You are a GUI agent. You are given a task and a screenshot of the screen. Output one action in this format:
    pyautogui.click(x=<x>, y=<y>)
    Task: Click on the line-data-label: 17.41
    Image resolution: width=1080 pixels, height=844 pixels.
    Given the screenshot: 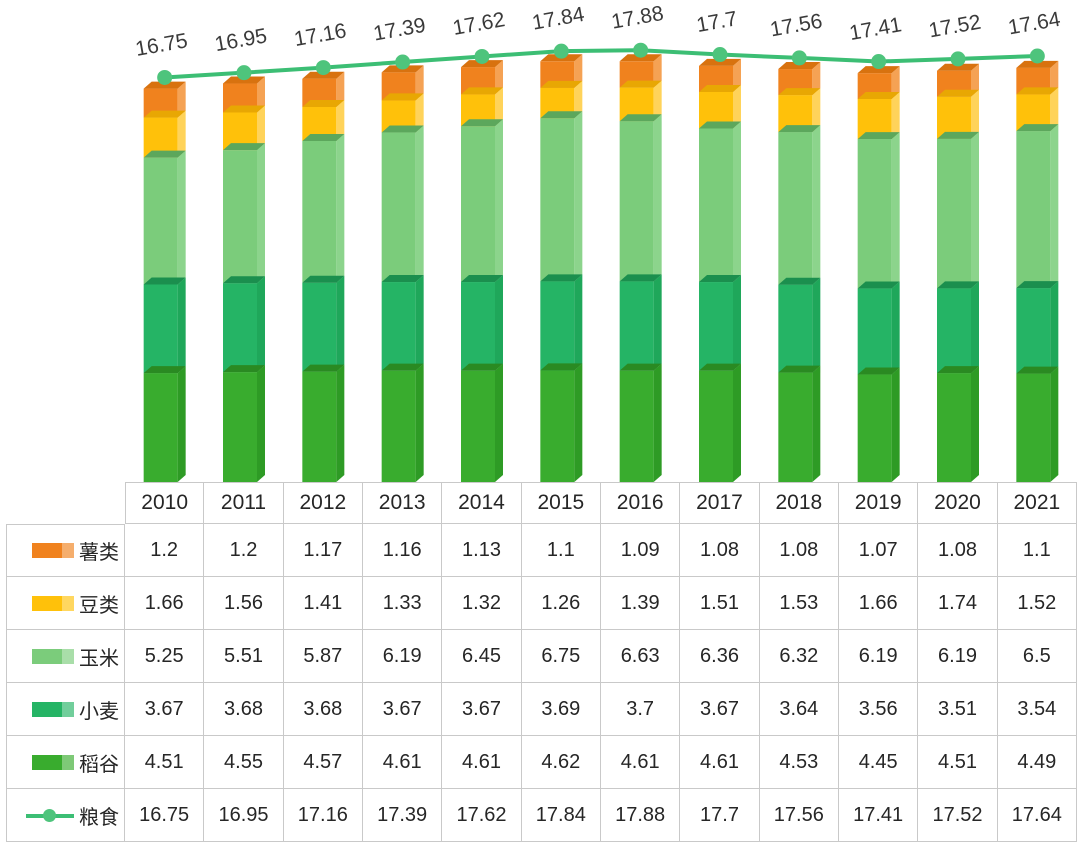 What is the action you would take?
    pyautogui.click(x=876, y=29)
    